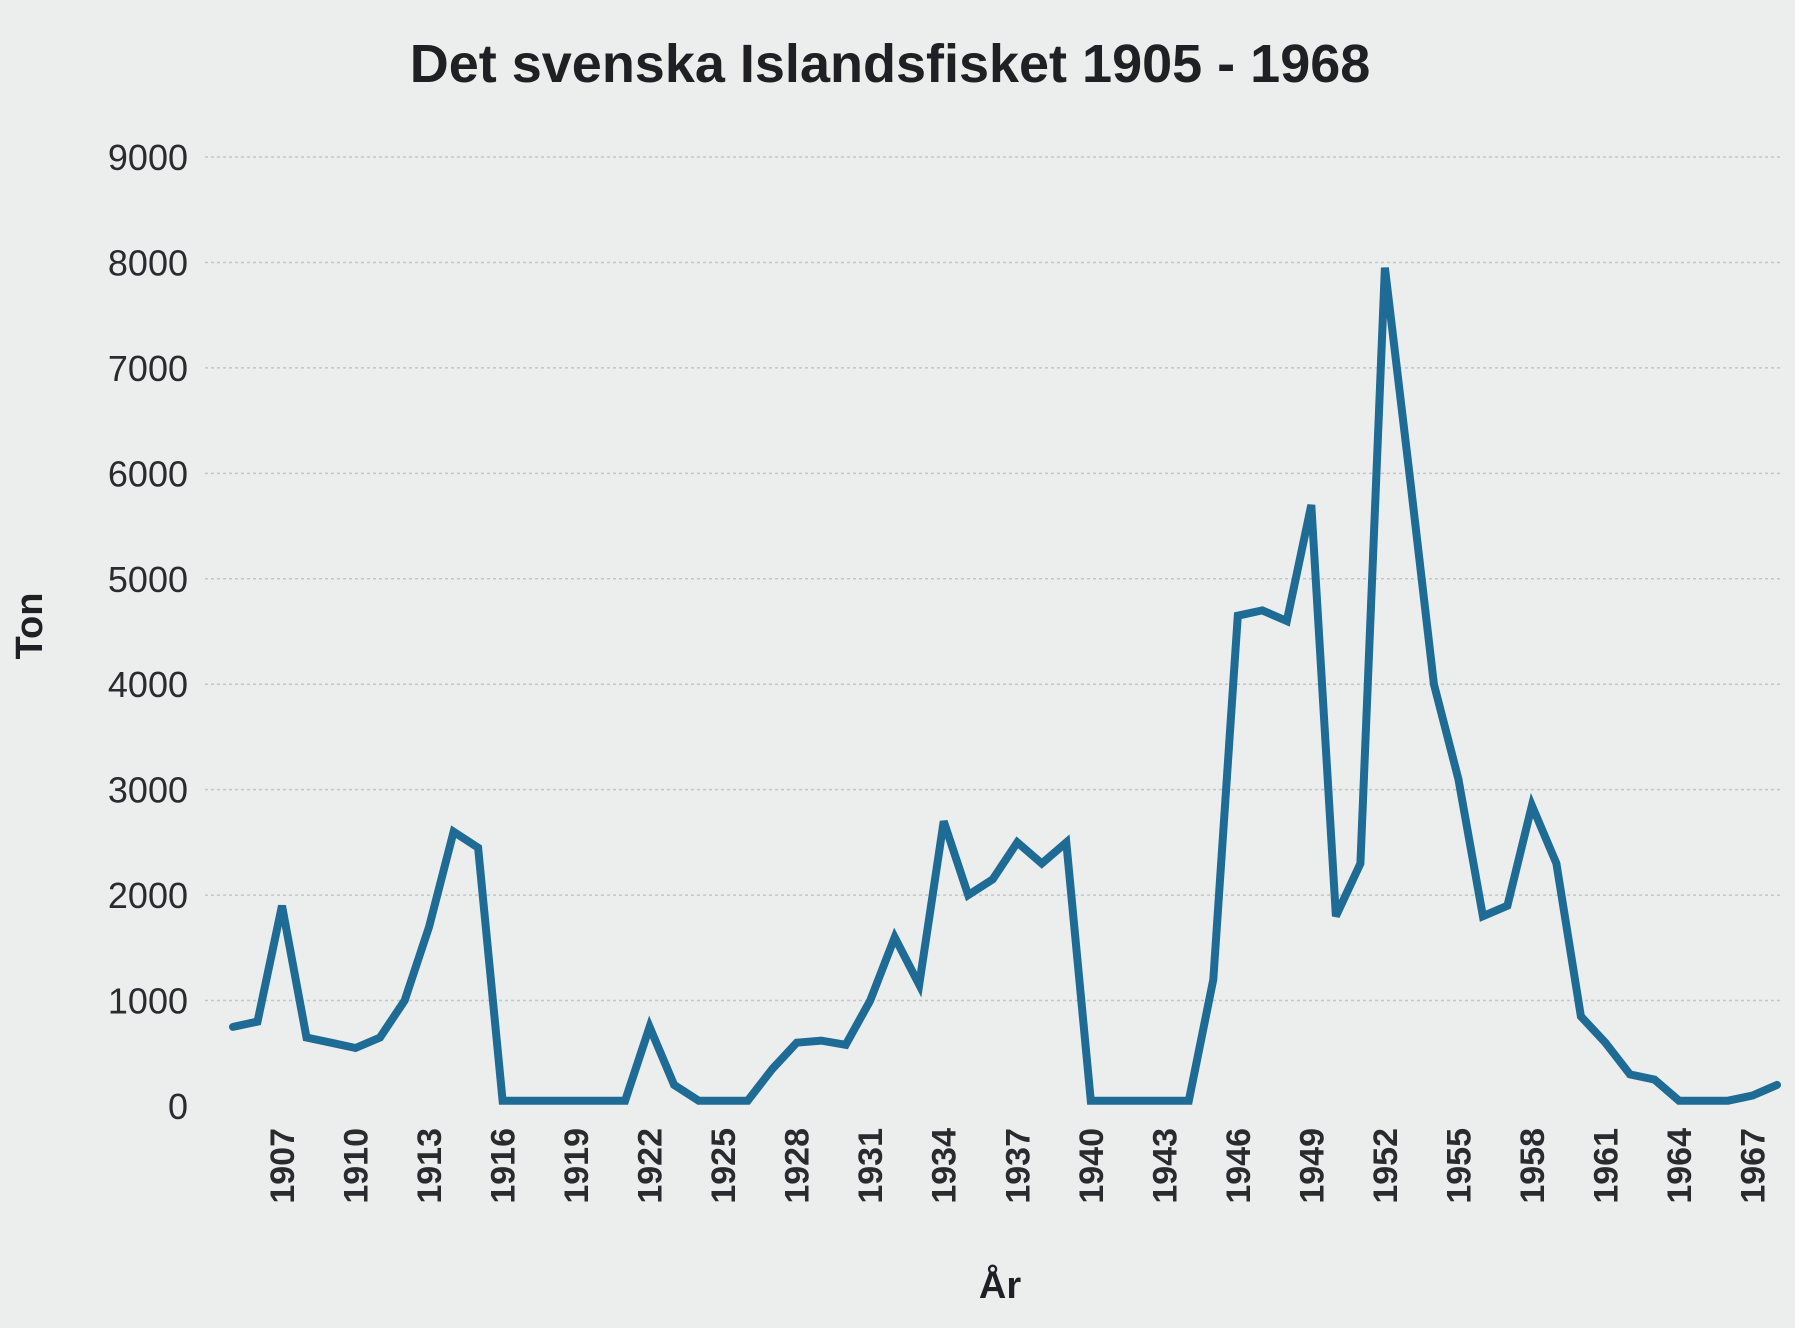 The image size is (1795, 1328). I want to click on y-tick-label: 1000, so click(148, 1001).